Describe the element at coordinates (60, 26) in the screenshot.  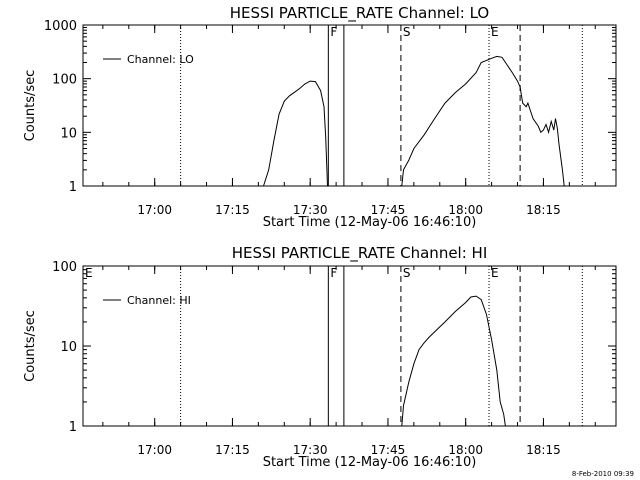
I see `y-tick-label: 1000` at that location.